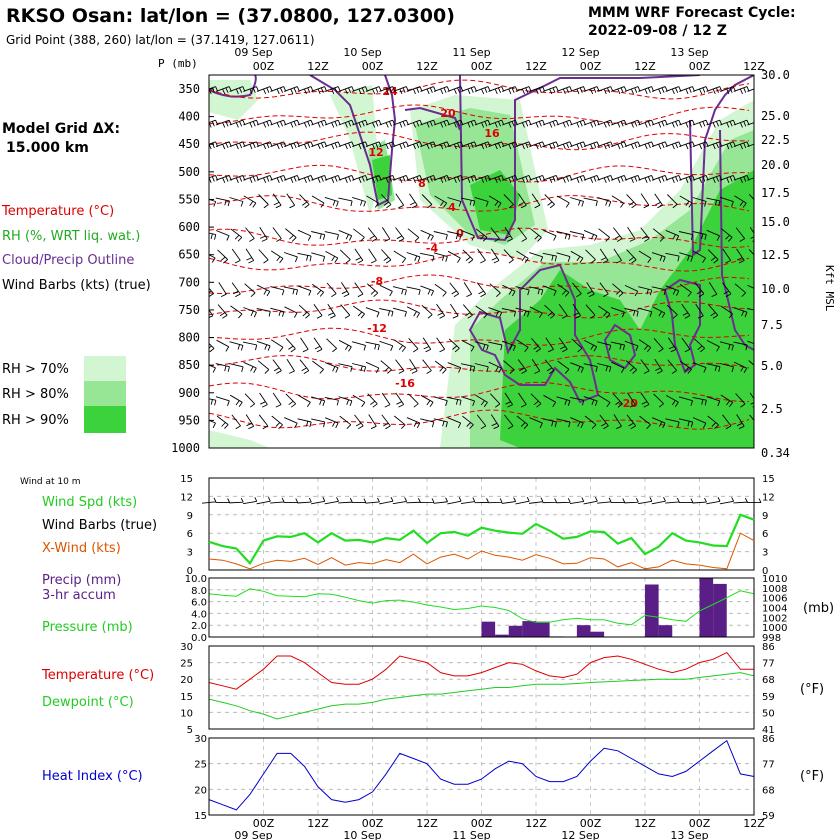  Describe the element at coordinates (580, 834) in the screenshot. I see `bottom-date-label: 12 Sep` at that location.